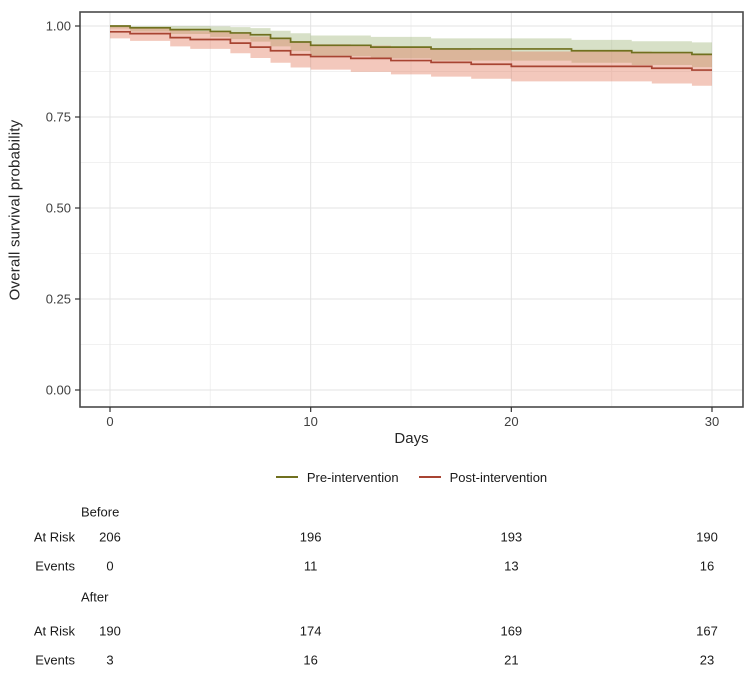  I want to click on legend-item-post-intervention: Post-intervention, so click(483, 477).